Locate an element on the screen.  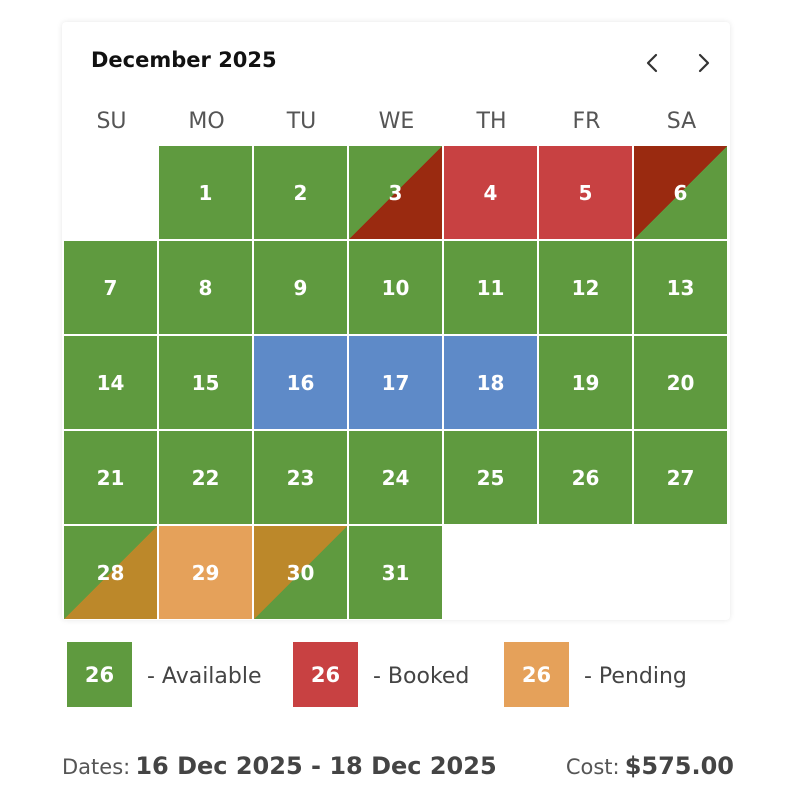
cost-label: Cost: is located at coordinates (592, 767).